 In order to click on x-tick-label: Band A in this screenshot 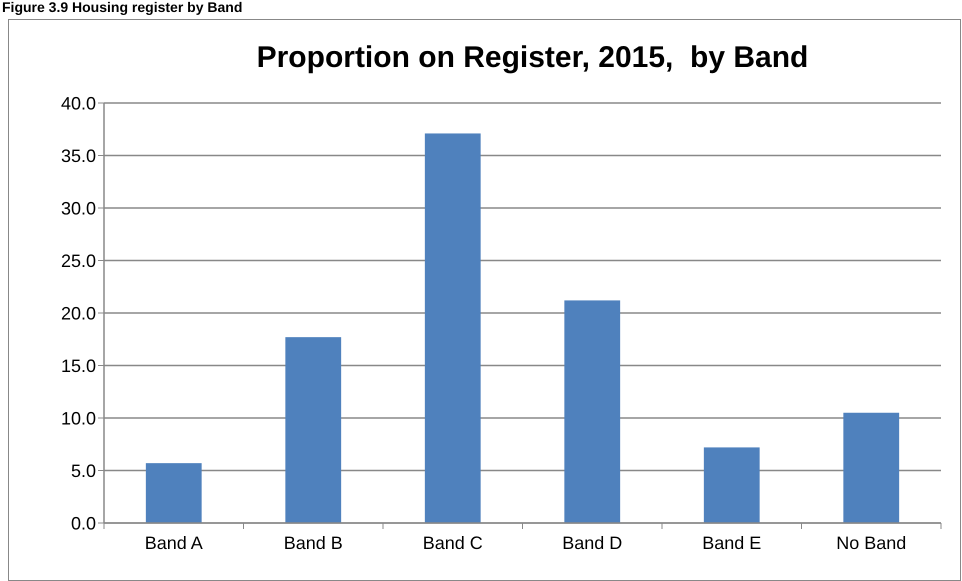, I will do `click(173, 543)`.